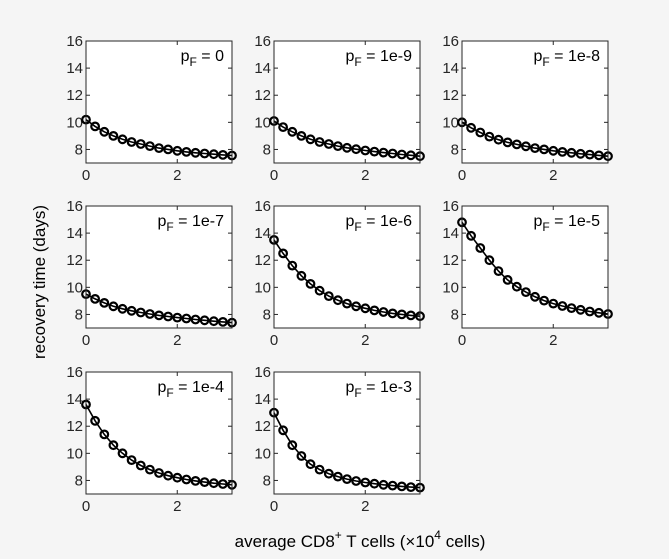 The width and height of the screenshot is (669, 559). I want to click on panel-label: pF = 1e-4, so click(190, 389).